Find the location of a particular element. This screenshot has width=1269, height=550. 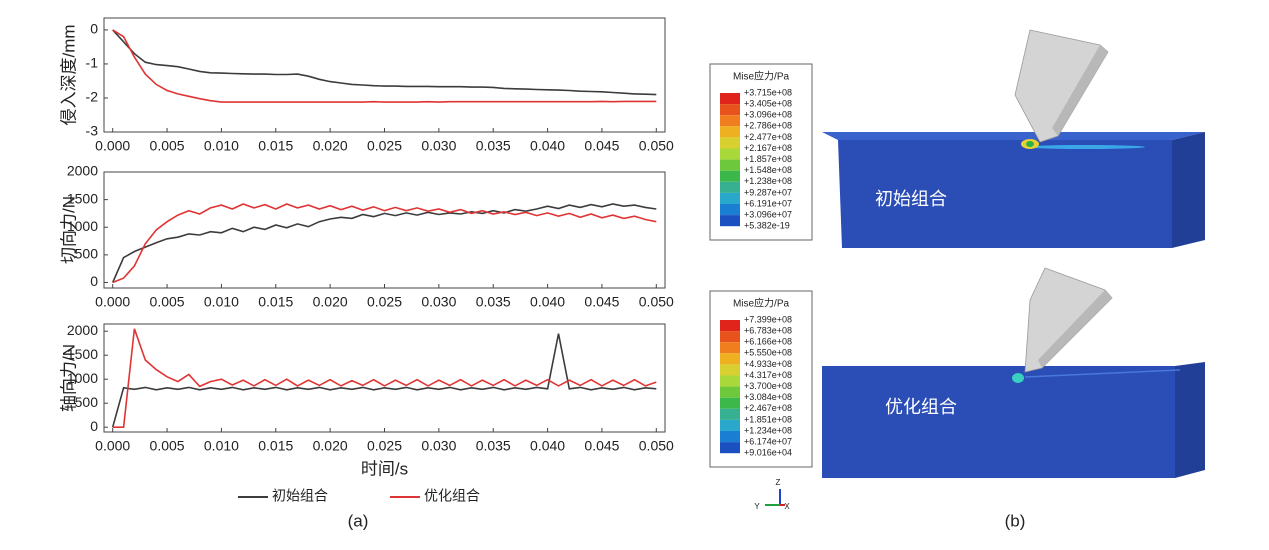

contour-label: +1.234e+08 is located at coordinates (768, 430).